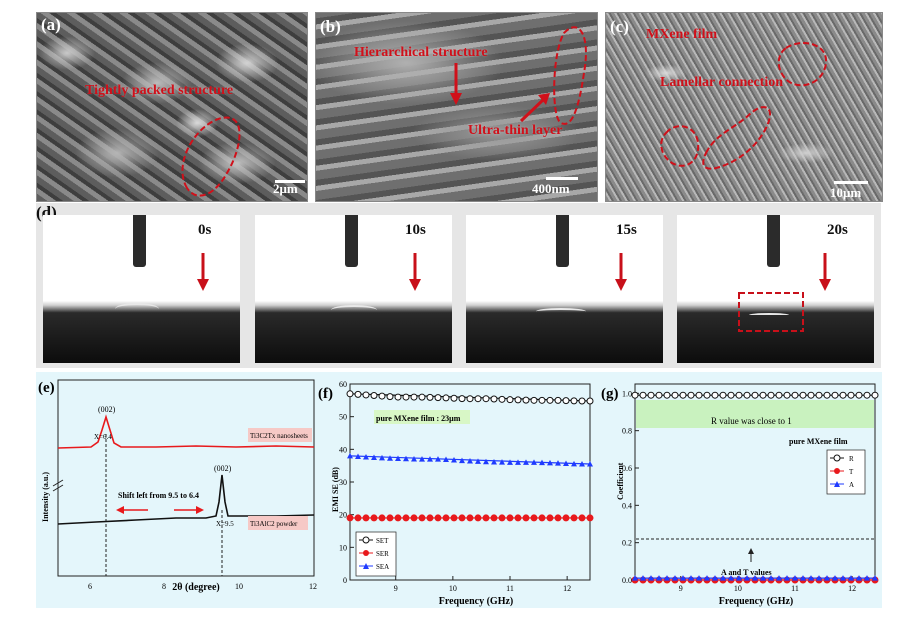  What do you see at coordinates (351, 241) in the screenshot?
I see `needle` at bounding box center [351, 241].